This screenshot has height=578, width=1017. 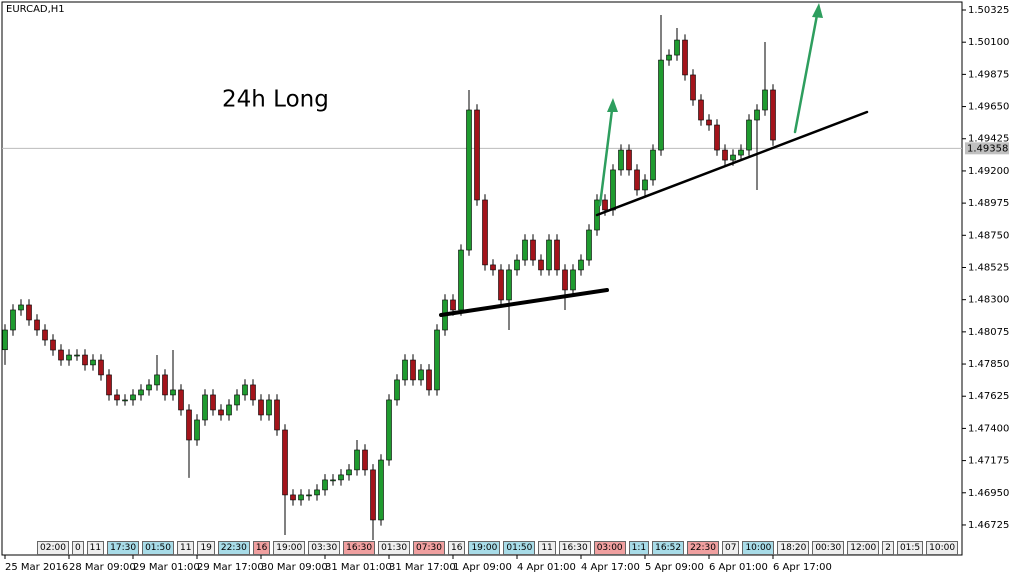 I want to click on event-label: 17:30, so click(x=123, y=548).